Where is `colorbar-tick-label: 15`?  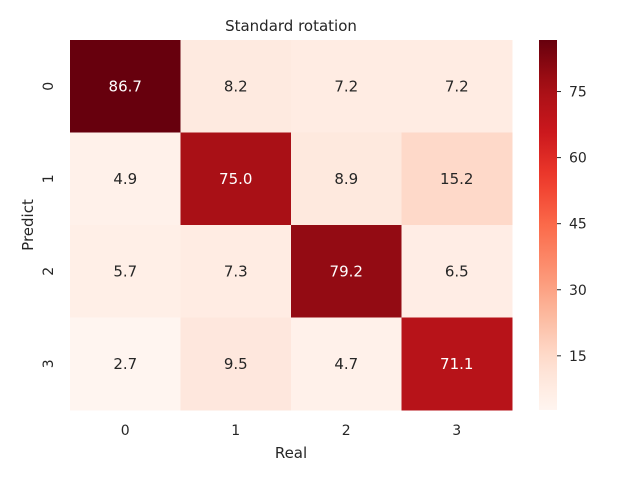
colorbar-tick-label: 15 is located at coordinates (578, 357).